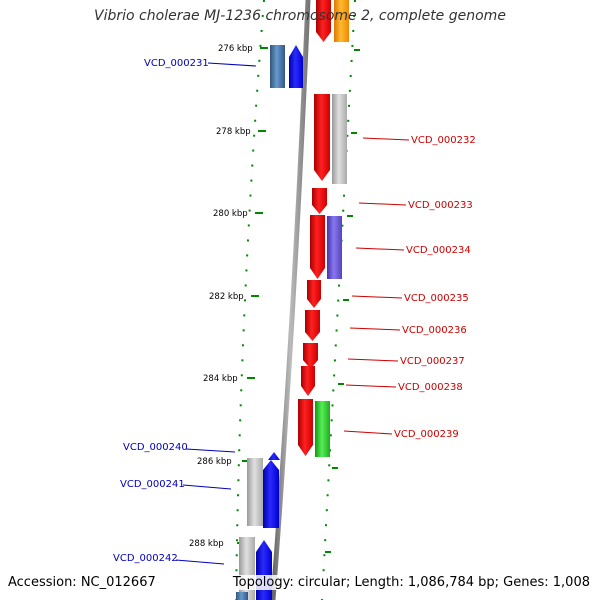 This screenshot has height=600, width=600. Describe the element at coordinates (323, 21) in the screenshot. I see `feature-top-red` at that location.